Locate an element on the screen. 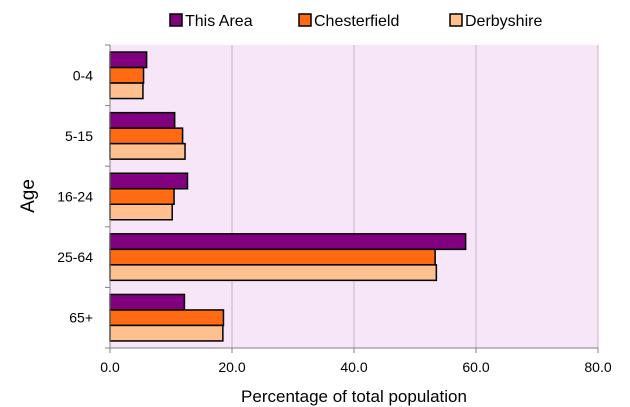 The image size is (630, 407). x-axis-ticks: 0.0 20.0 40.0 60.0 80.0 is located at coordinates (356, 361).